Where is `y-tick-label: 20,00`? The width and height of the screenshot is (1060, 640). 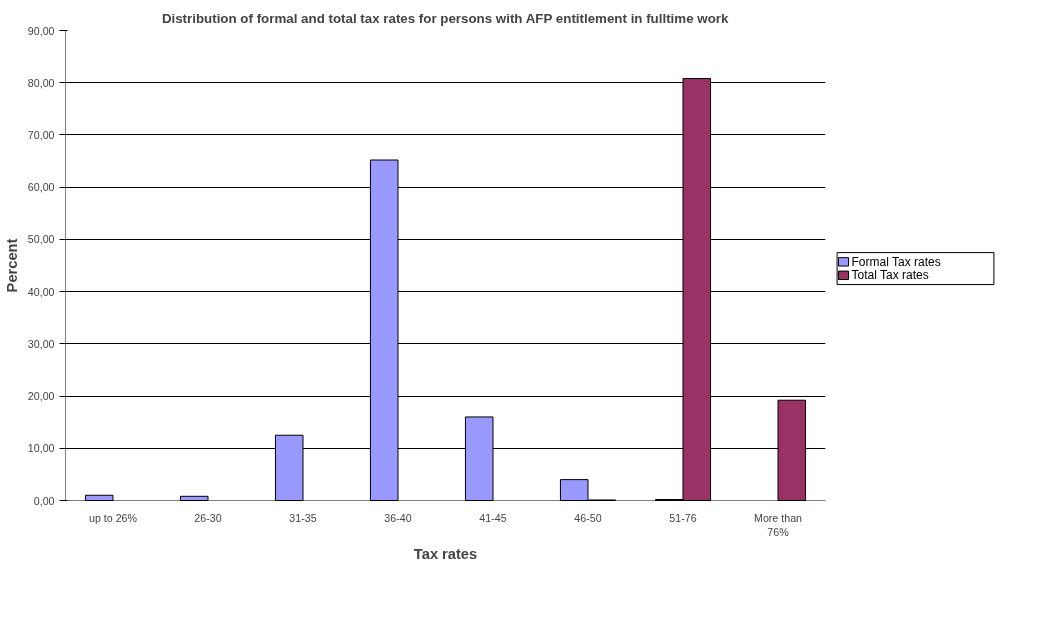 y-tick-label: 20,00 is located at coordinates (41, 396).